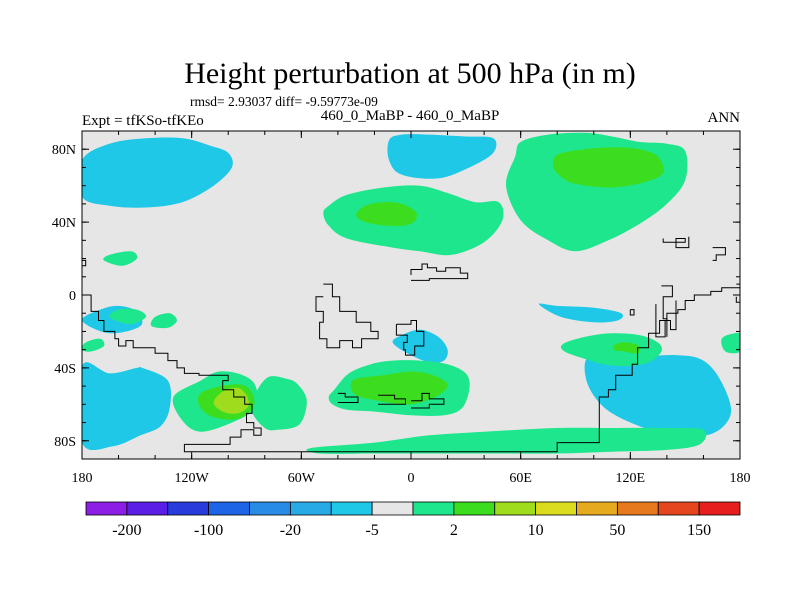  I want to click on stats-label: rmsd= 2.93037 diff= -9.59773e-09, so click(284, 101).